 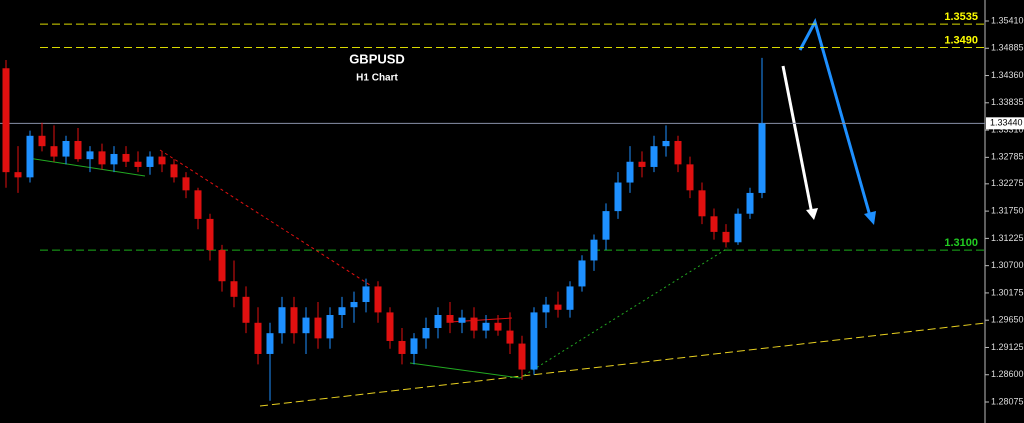 What do you see at coordinates (1007, 210) in the screenshot?
I see `y-tick-label: 1.31750` at bounding box center [1007, 210].